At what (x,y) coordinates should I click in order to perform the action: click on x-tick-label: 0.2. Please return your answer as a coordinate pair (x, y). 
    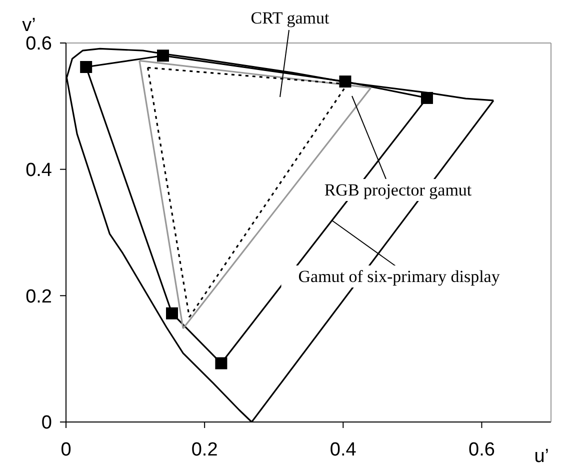
    Looking at the image, I should click on (204, 449).